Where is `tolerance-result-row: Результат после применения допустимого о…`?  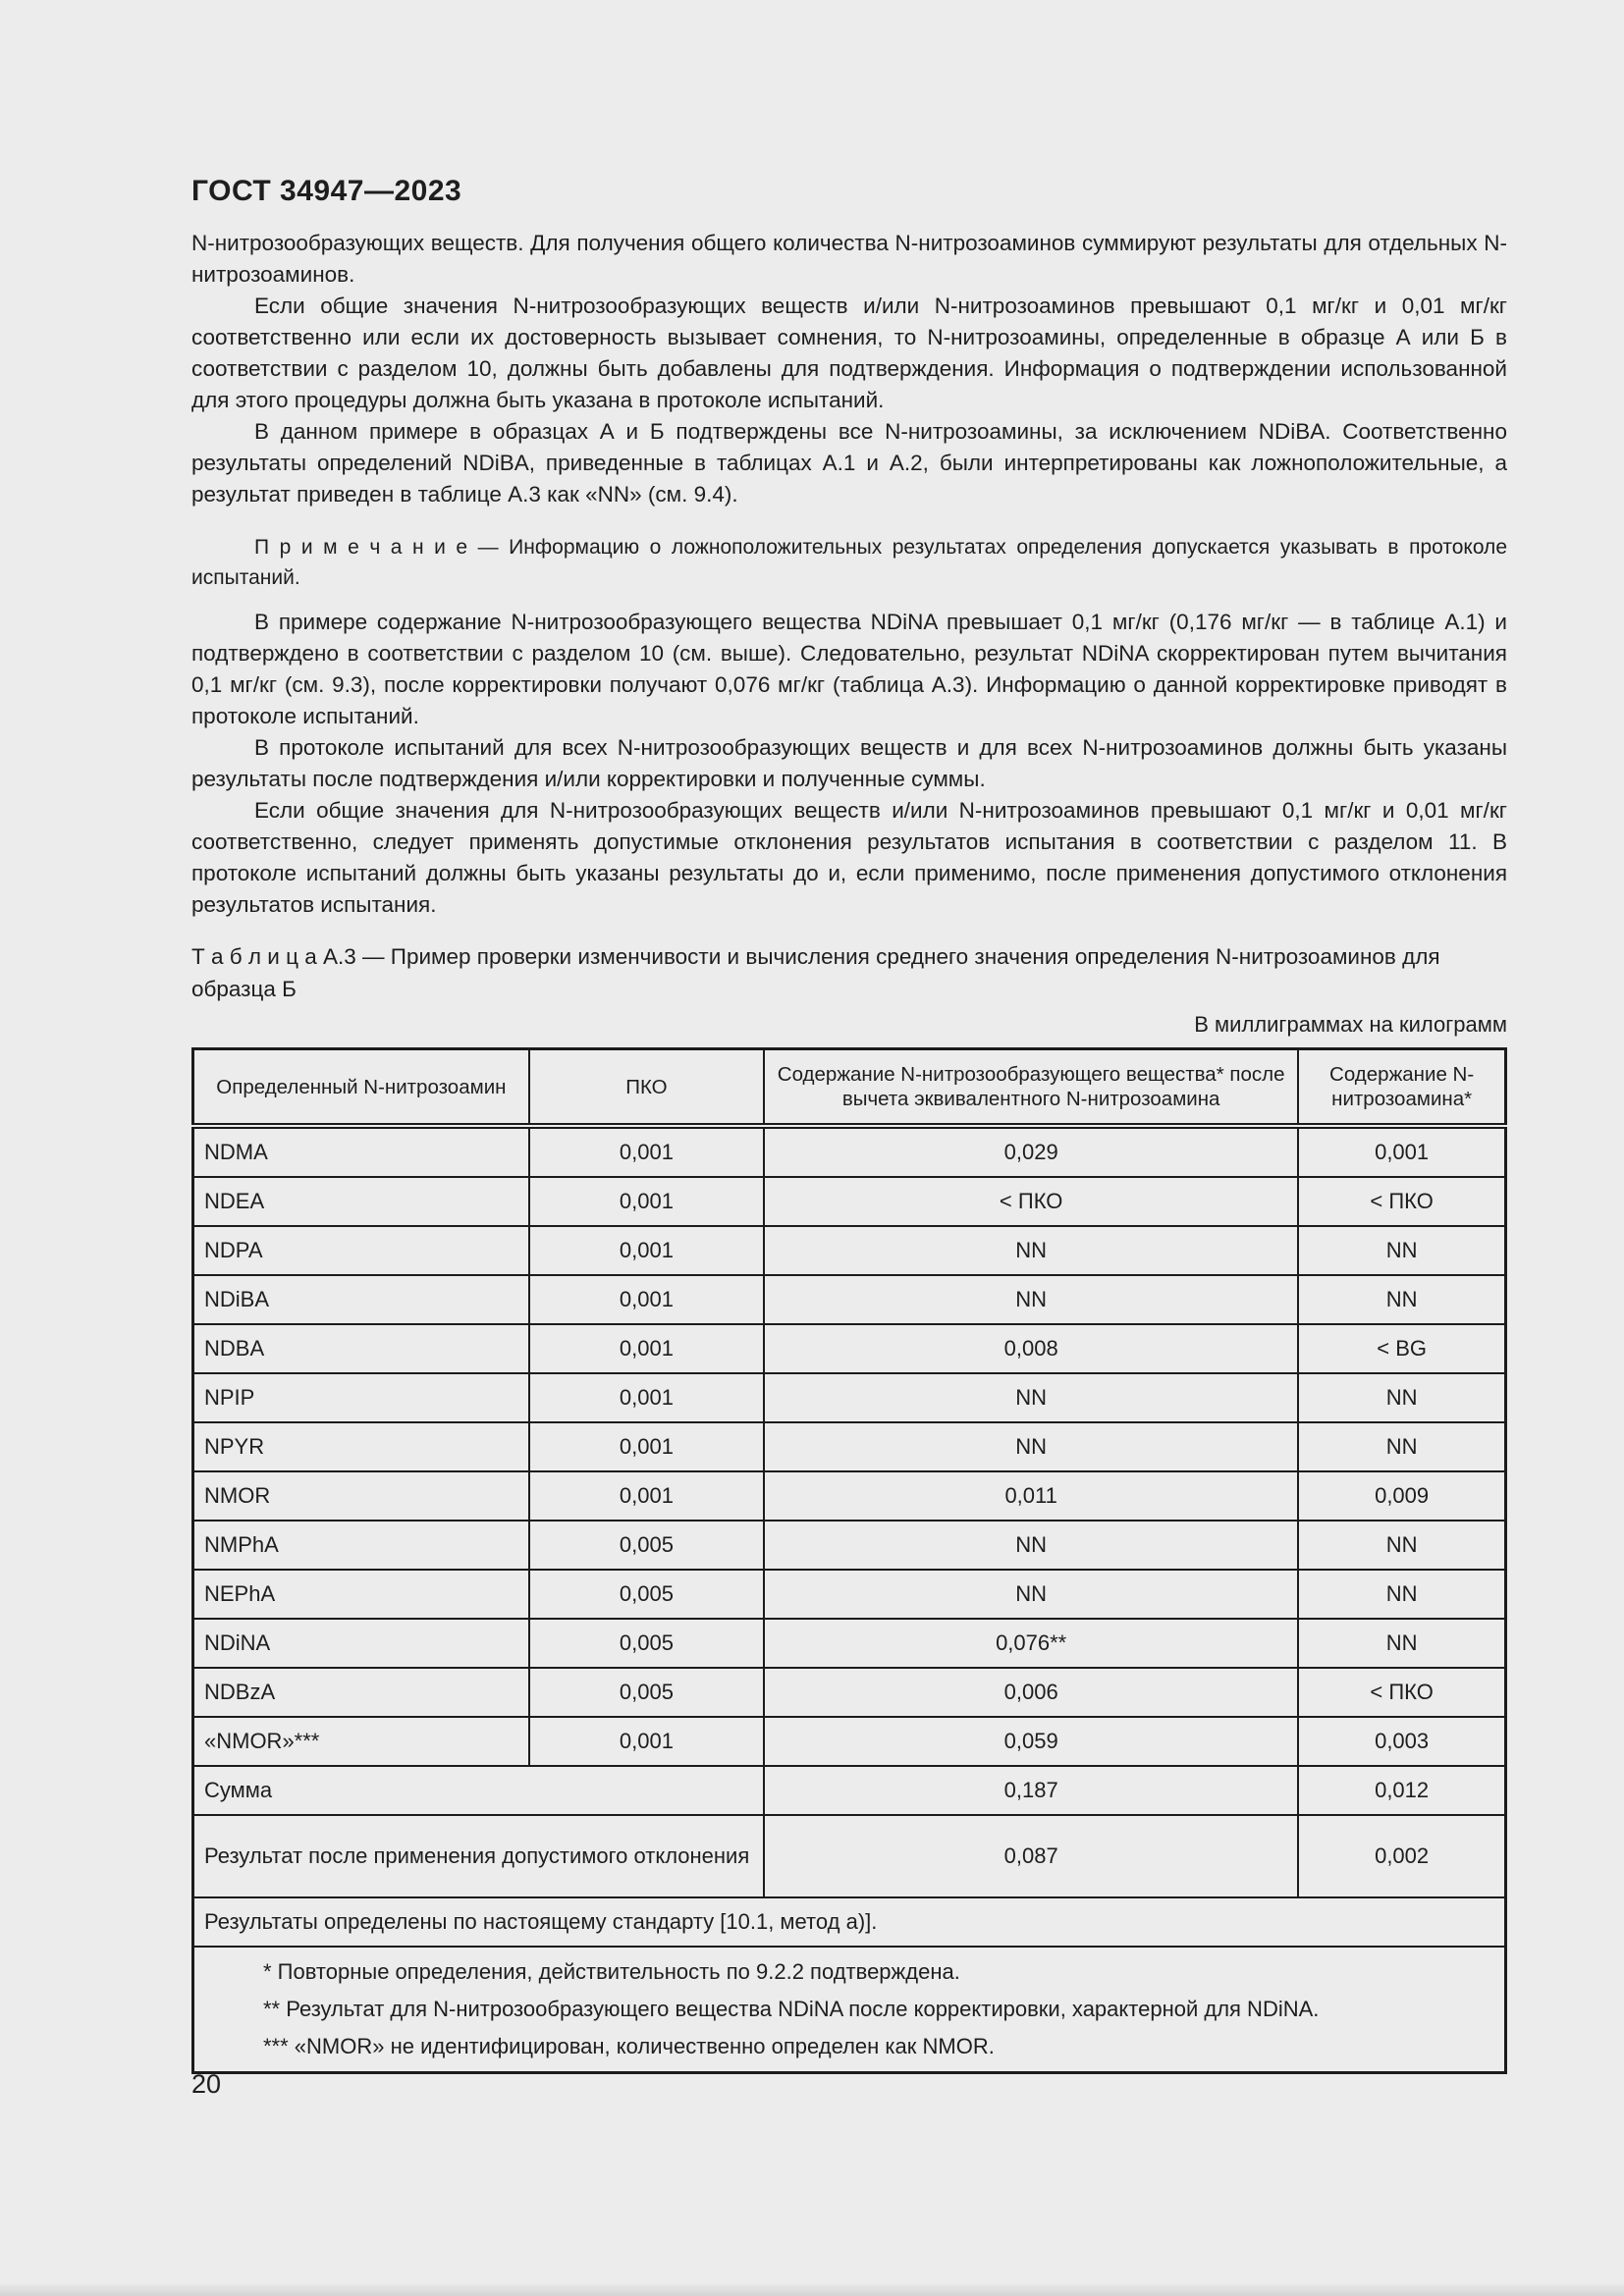
tolerance-result-row: Результат после применения допустимого о… is located at coordinates (849, 1856).